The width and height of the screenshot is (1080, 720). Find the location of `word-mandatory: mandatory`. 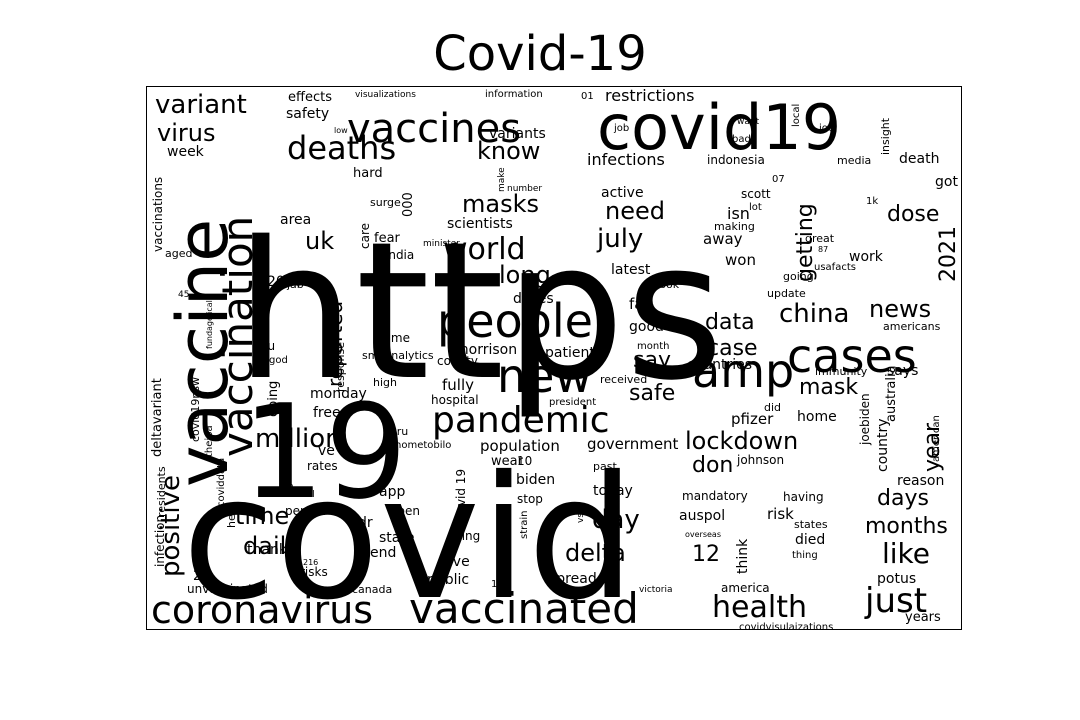

word-mandatory: mandatory is located at coordinates (715, 496).